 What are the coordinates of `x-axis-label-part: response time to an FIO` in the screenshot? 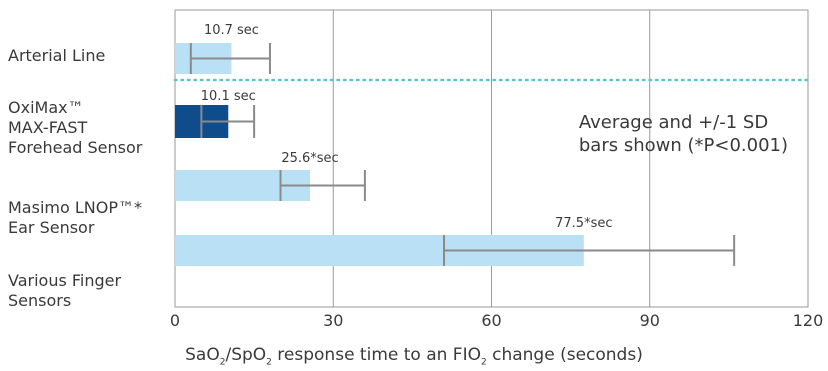 It's located at (376, 355).